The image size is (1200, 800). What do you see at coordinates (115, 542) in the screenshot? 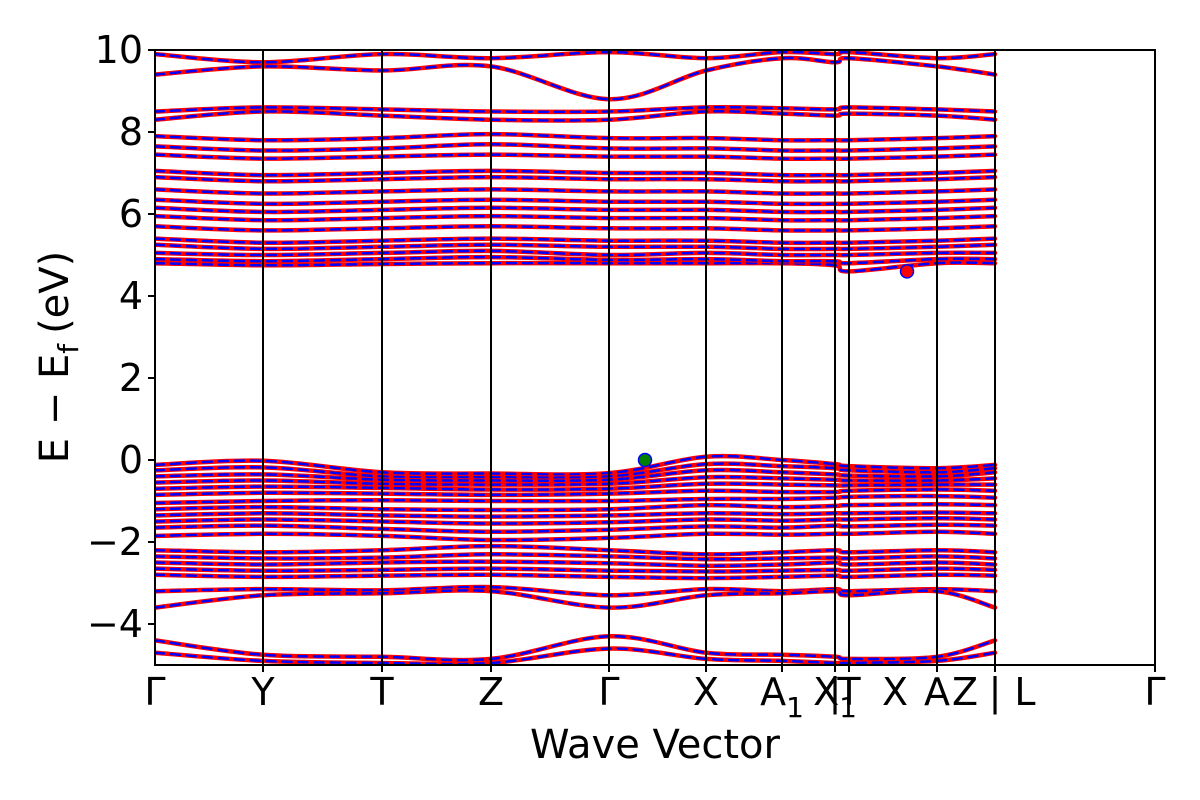
I see `y-tick-label: −2` at bounding box center [115, 542].